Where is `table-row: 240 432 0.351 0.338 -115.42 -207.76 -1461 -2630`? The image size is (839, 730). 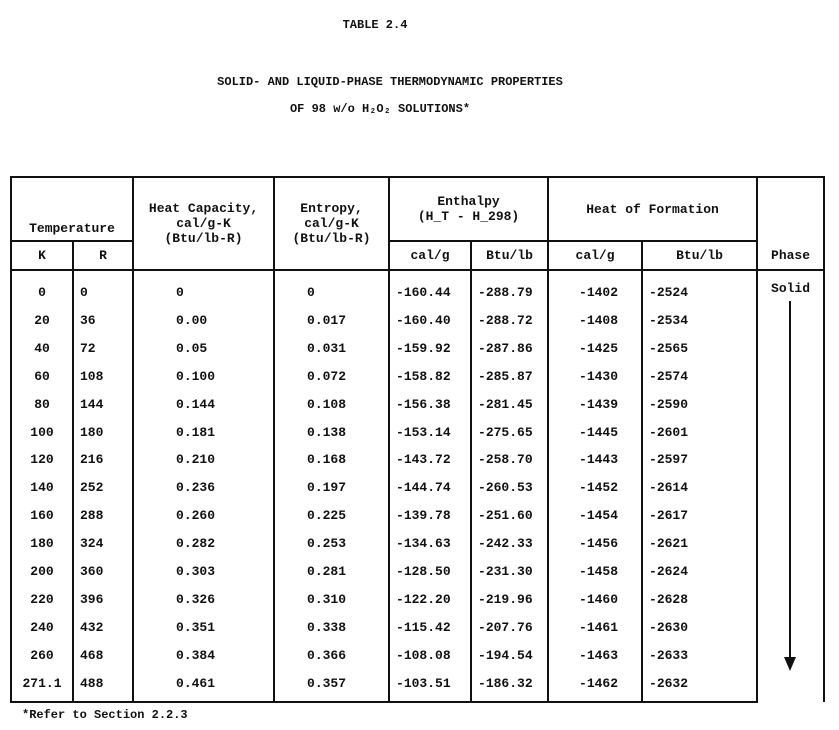
table-row: 240 432 0.351 0.338 -115.42 -207.76 -1461 -2630 is located at coordinates (417, 627).